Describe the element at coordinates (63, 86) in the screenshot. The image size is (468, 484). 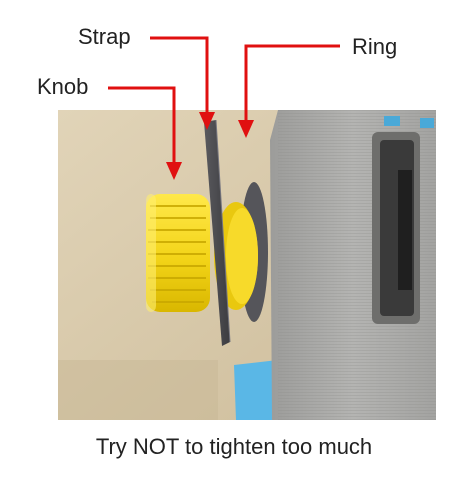
I see `knob-label: Knob` at that location.